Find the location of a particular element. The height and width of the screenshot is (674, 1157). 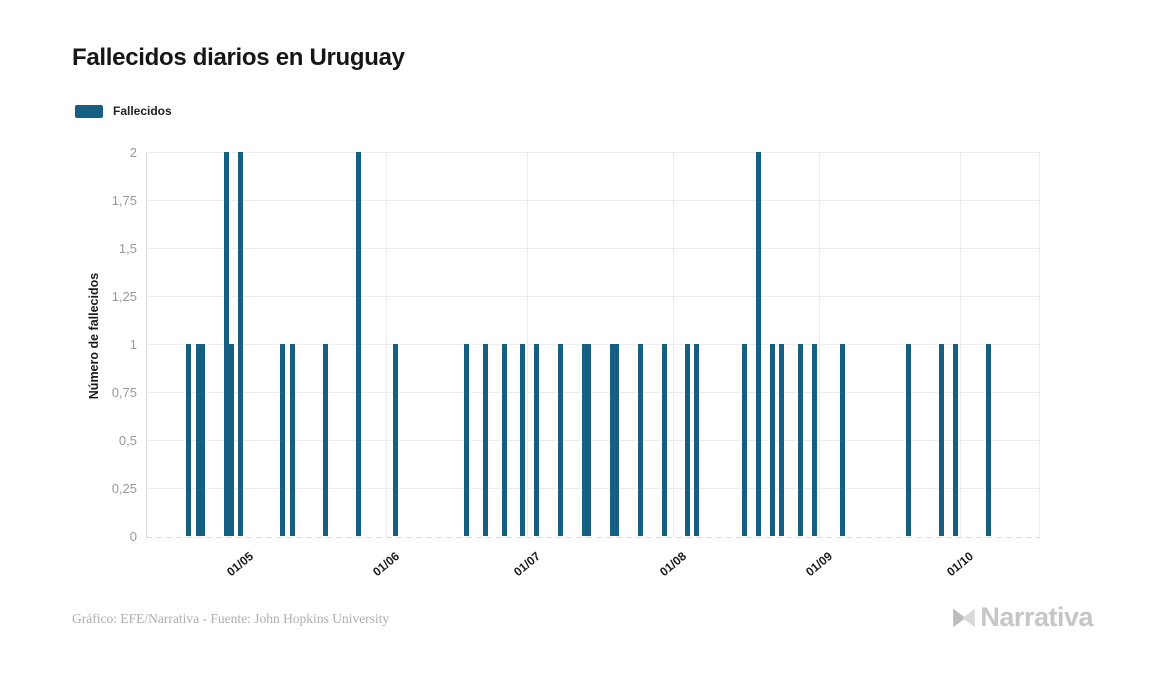

bar-30/09 is located at coordinates (955, 440).